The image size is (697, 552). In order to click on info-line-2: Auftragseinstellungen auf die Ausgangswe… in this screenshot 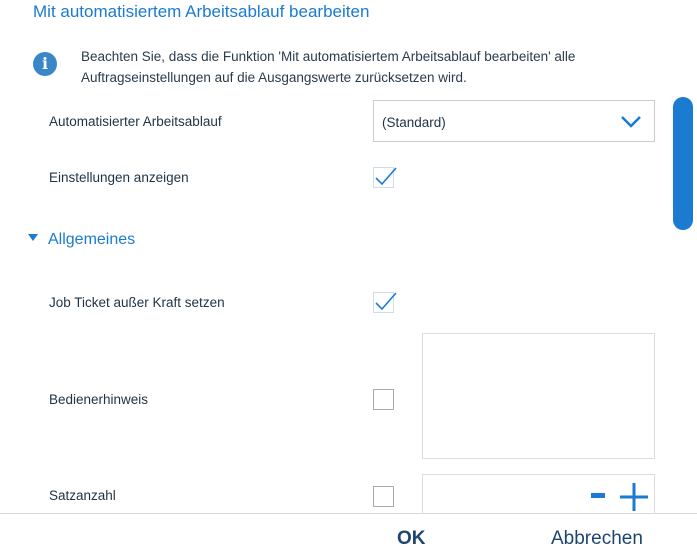, I will do `click(274, 77)`.